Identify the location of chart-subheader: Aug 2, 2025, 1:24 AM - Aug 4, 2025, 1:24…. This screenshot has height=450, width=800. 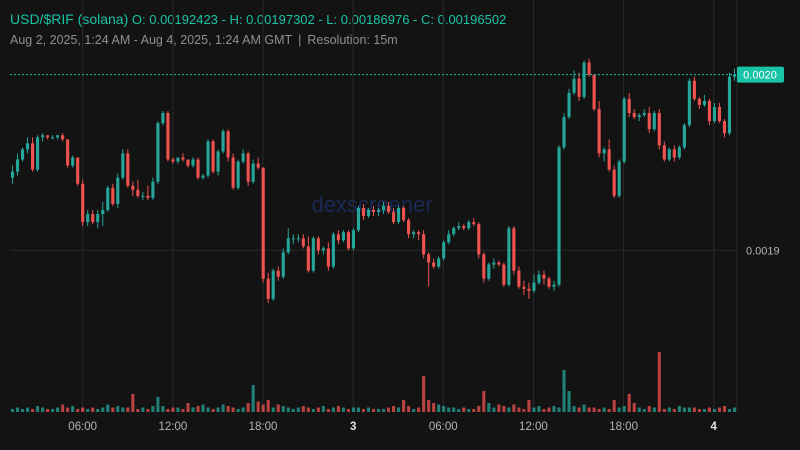
(204, 40).